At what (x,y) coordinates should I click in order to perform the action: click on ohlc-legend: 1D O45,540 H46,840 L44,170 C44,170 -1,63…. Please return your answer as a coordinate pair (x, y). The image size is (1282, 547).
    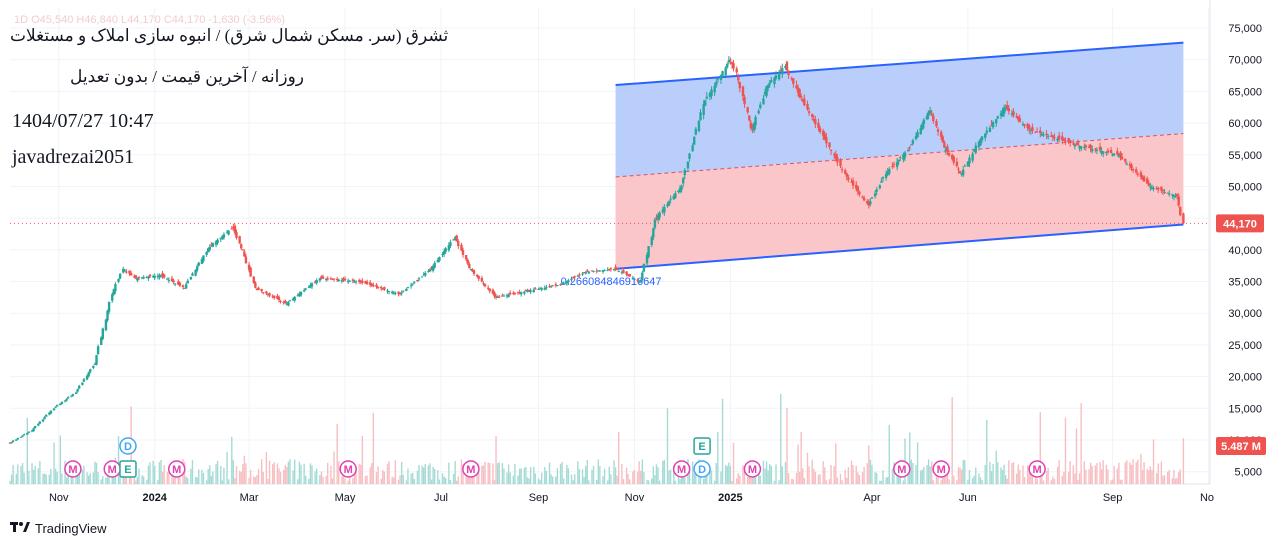
    Looking at the image, I should click on (149, 20).